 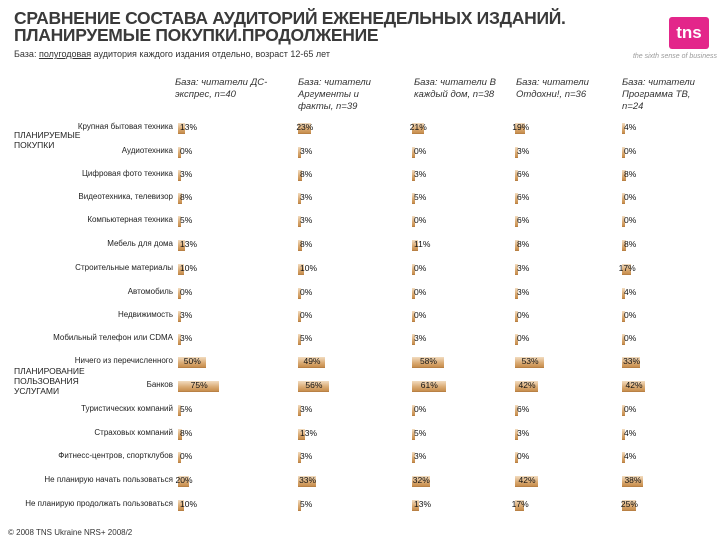 I want to click on value-label-s1-c1: 3%, so click(x=306, y=151).